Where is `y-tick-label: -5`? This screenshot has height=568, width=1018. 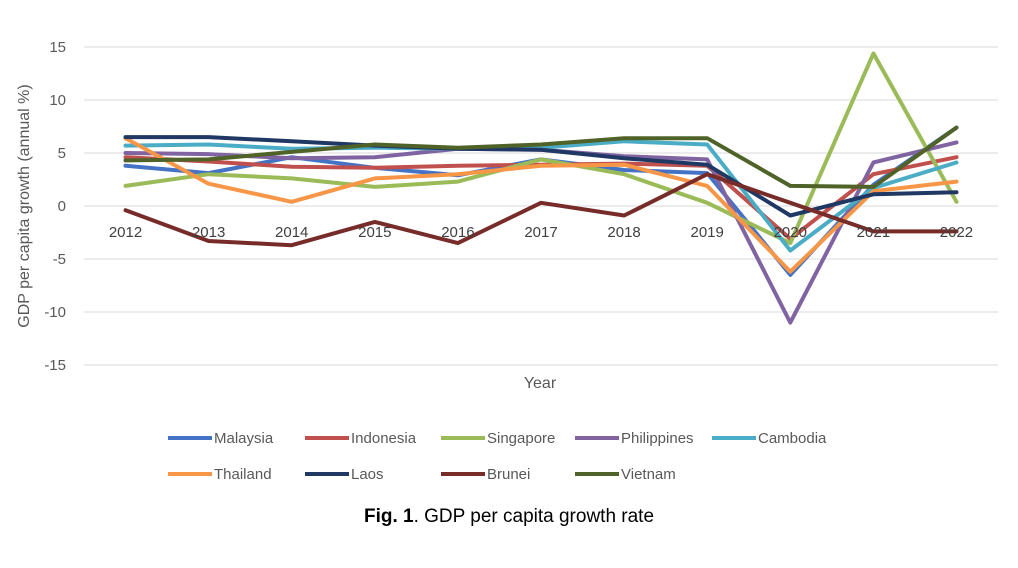 y-tick-label: -5 is located at coordinates (59, 259).